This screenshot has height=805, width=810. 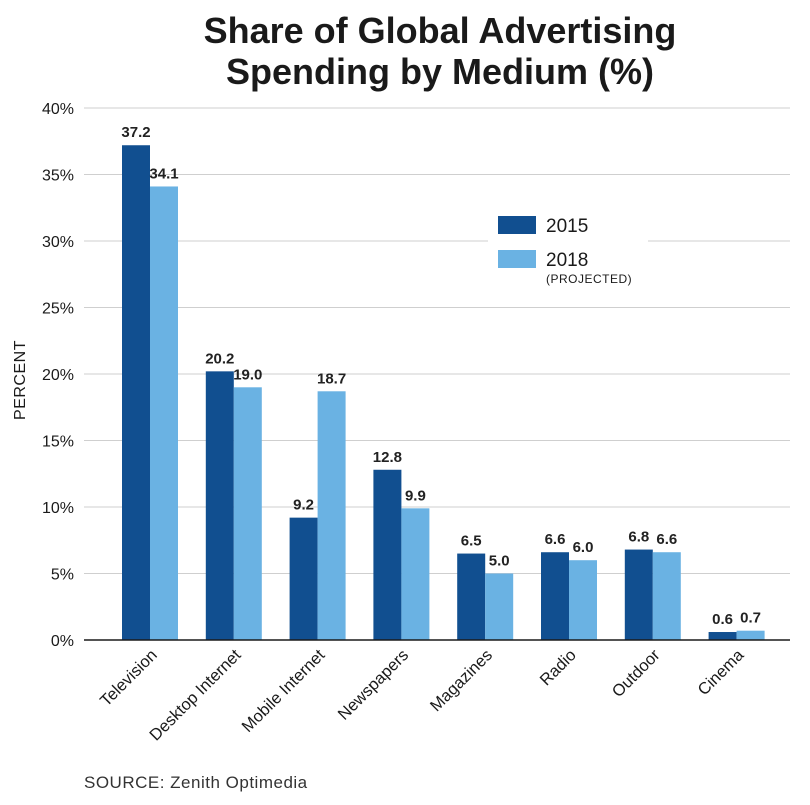 I want to click on bar-television-2018, so click(x=164, y=413).